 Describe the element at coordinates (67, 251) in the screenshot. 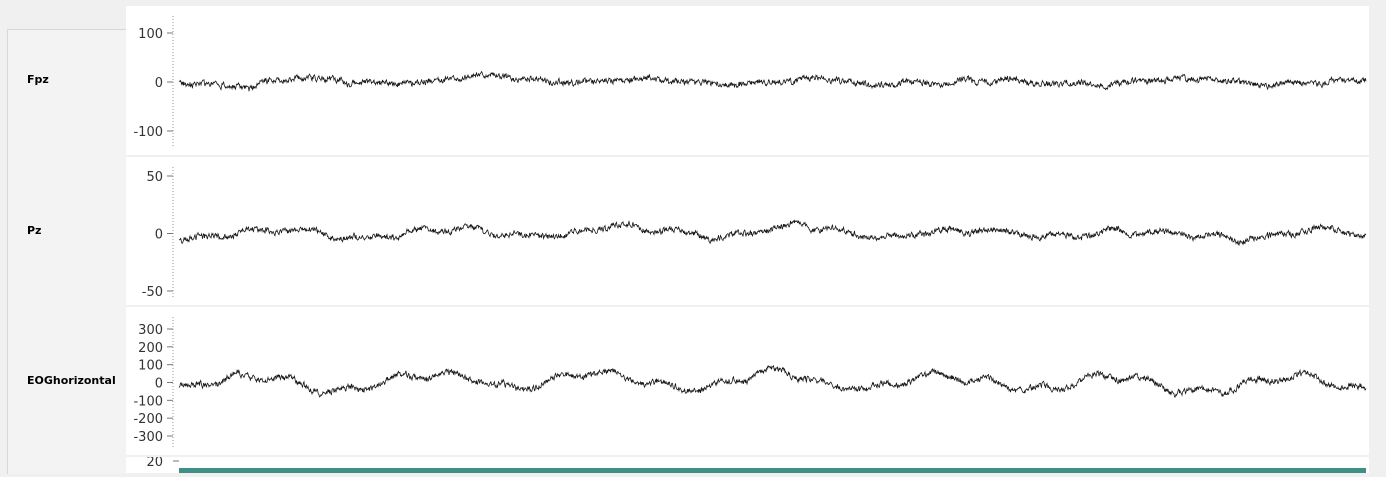

I see `channel-label-panel` at that location.